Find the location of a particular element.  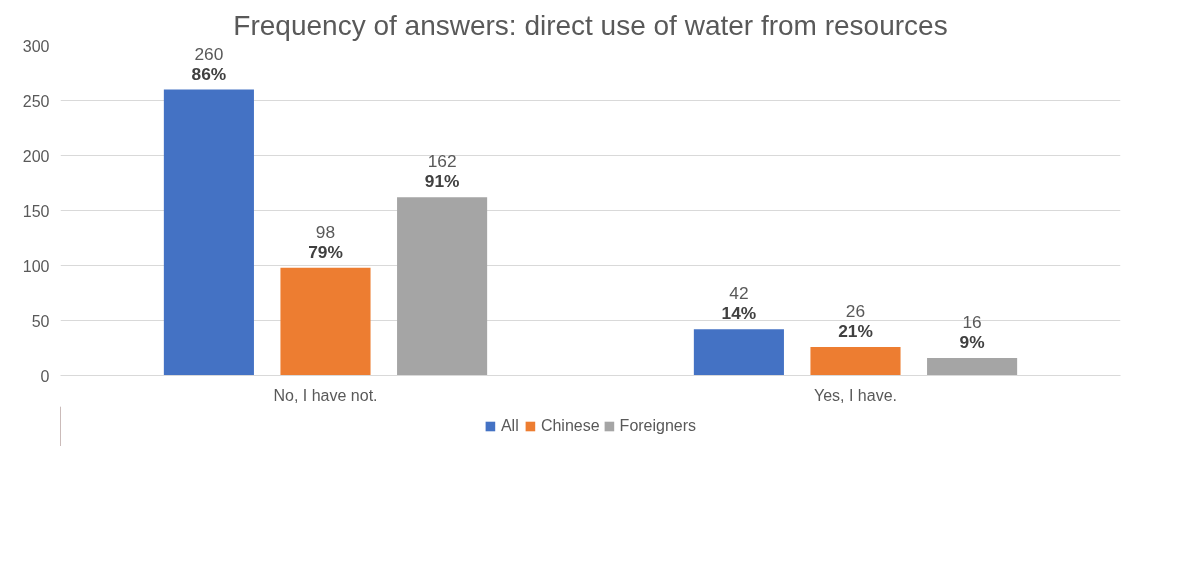

y-tick-label: 250 is located at coordinates (36, 101).